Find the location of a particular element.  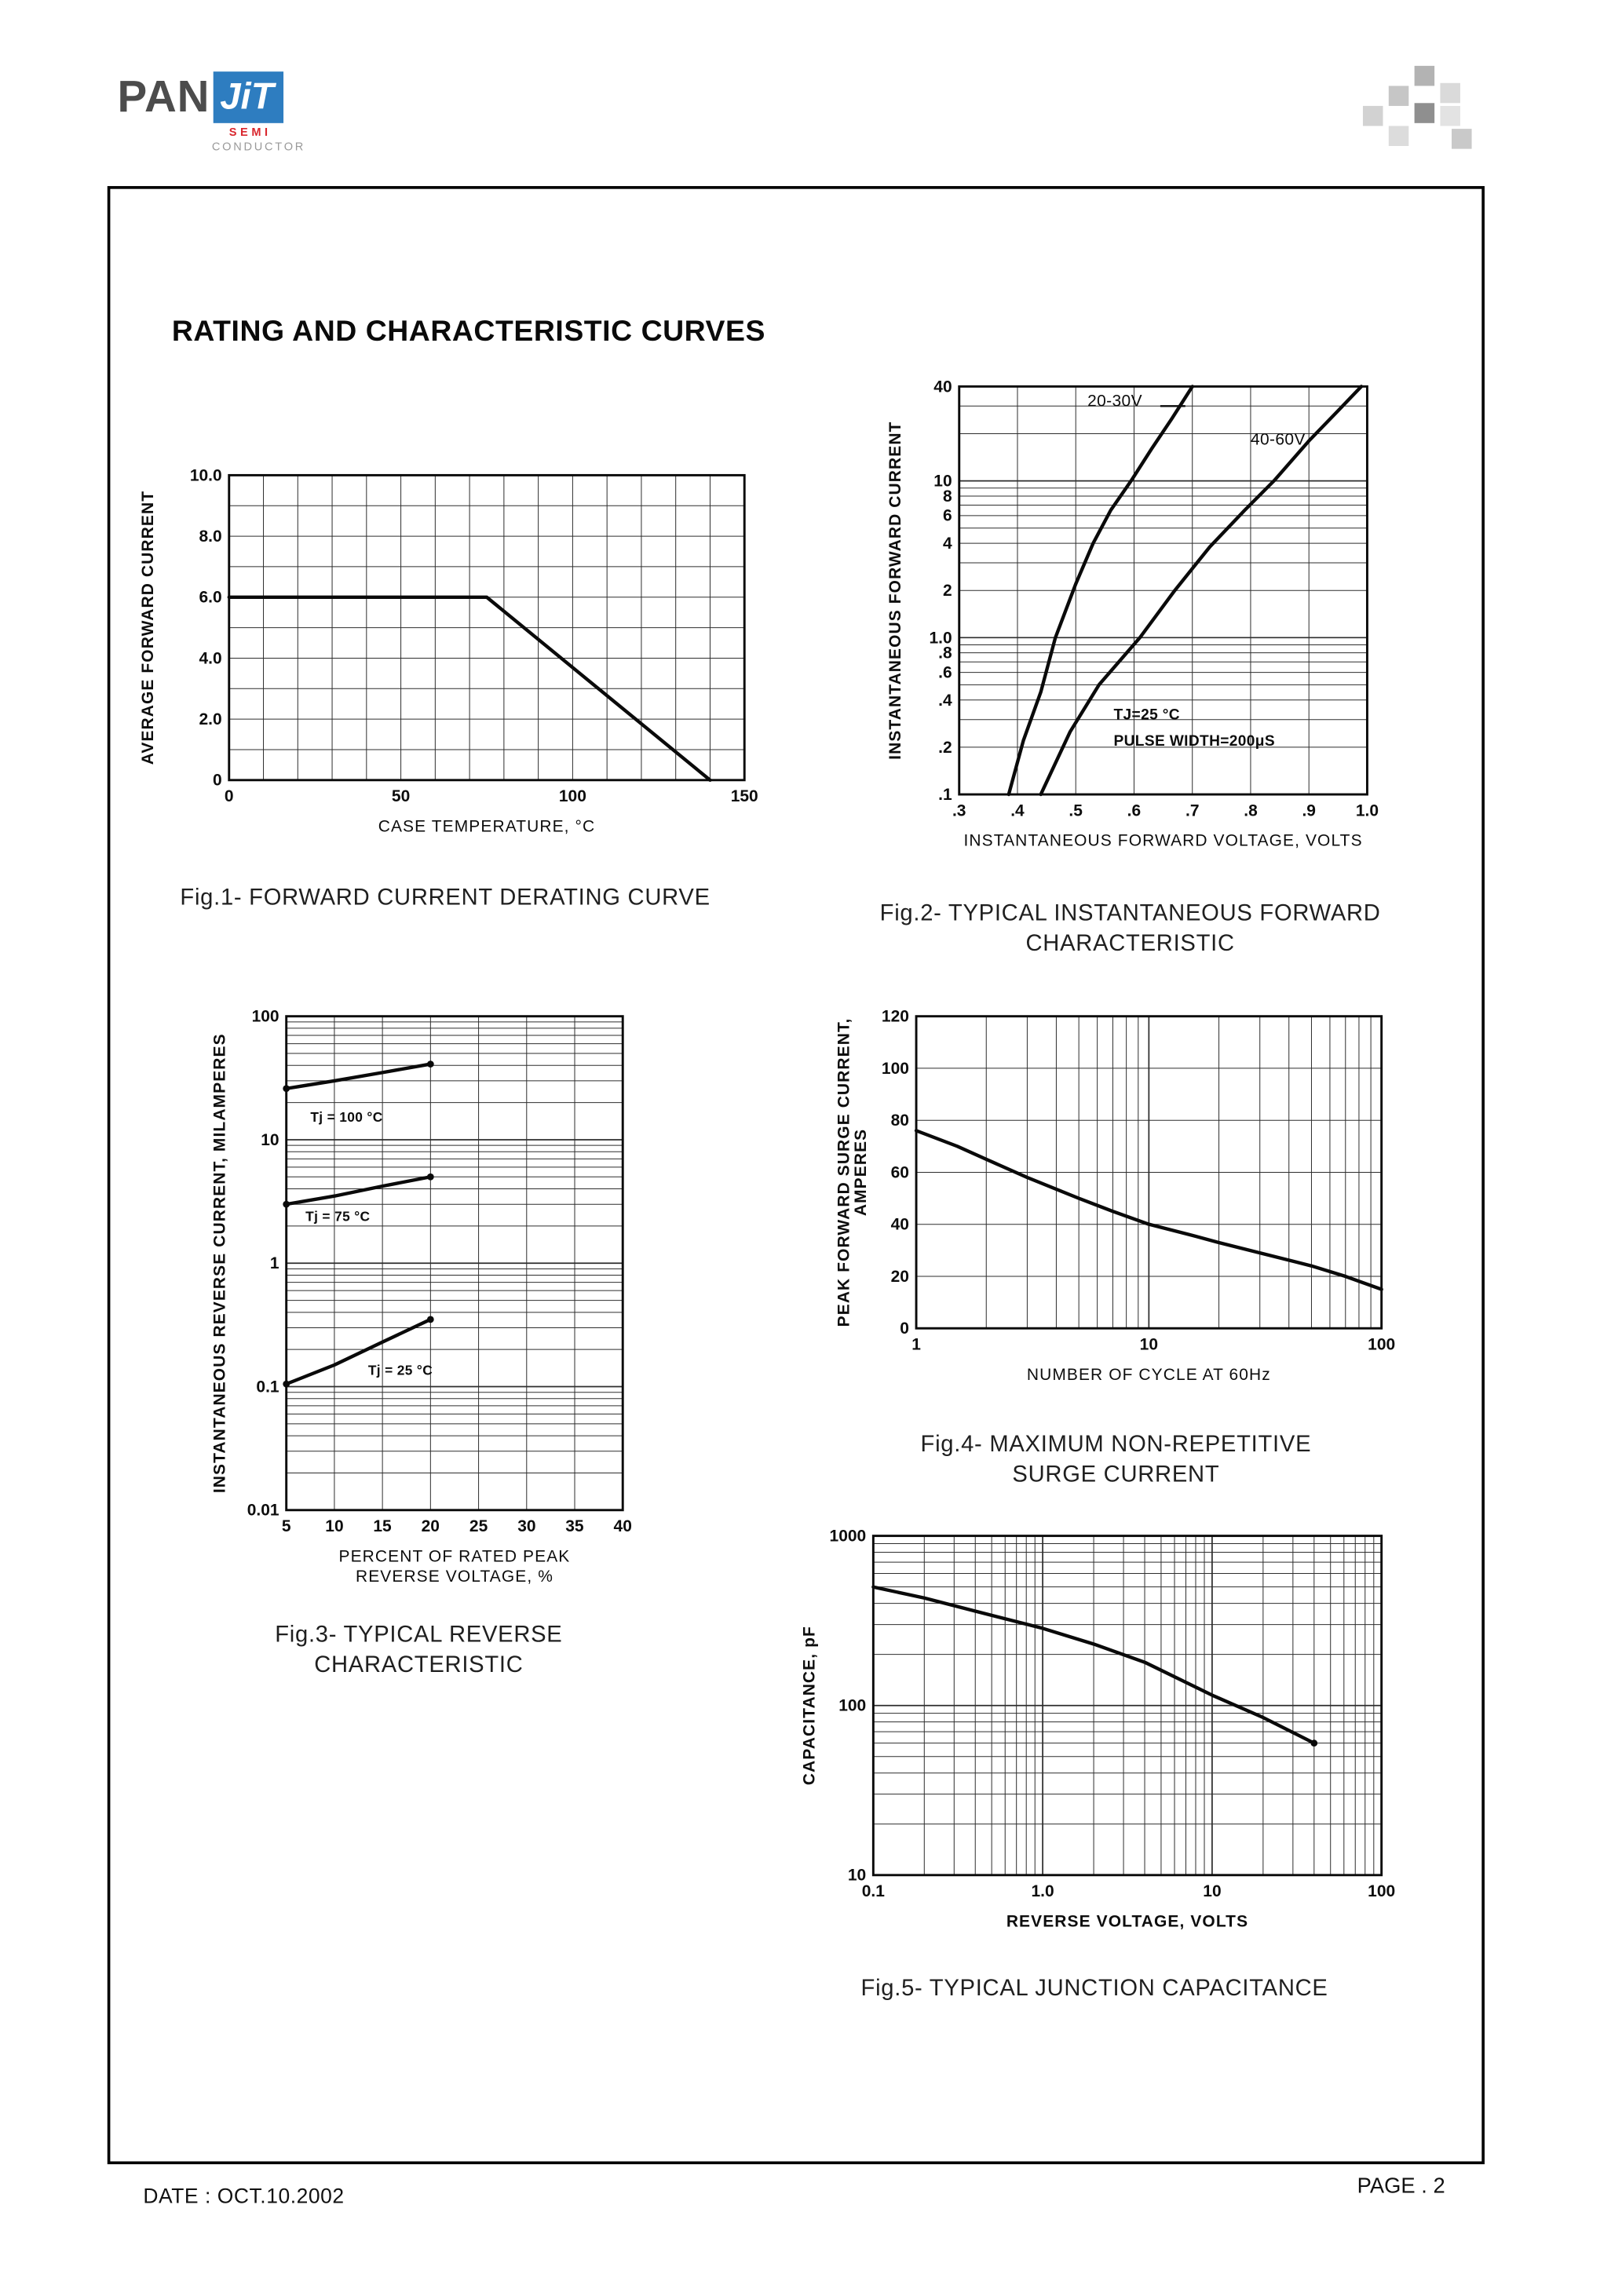

caption-line: Fig.1- FORWARD CURRENT DERATING CURVE is located at coordinates (446, 898).